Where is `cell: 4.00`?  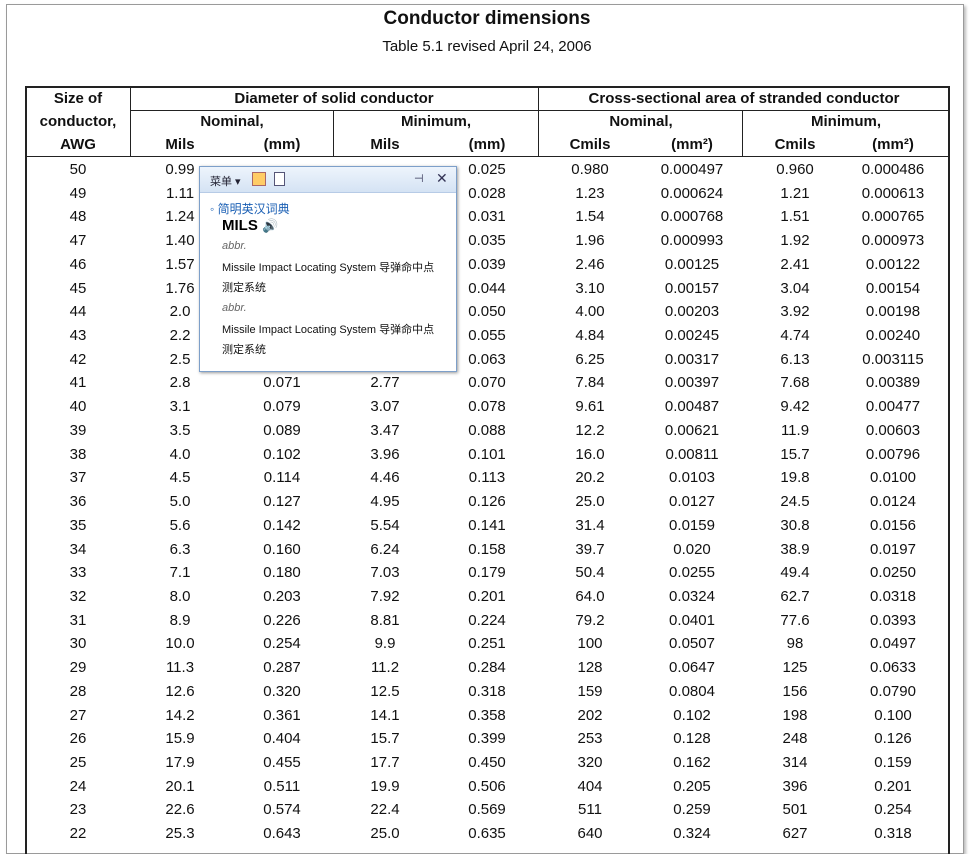 cell: 4.00 is located at coordinates (590, 312).